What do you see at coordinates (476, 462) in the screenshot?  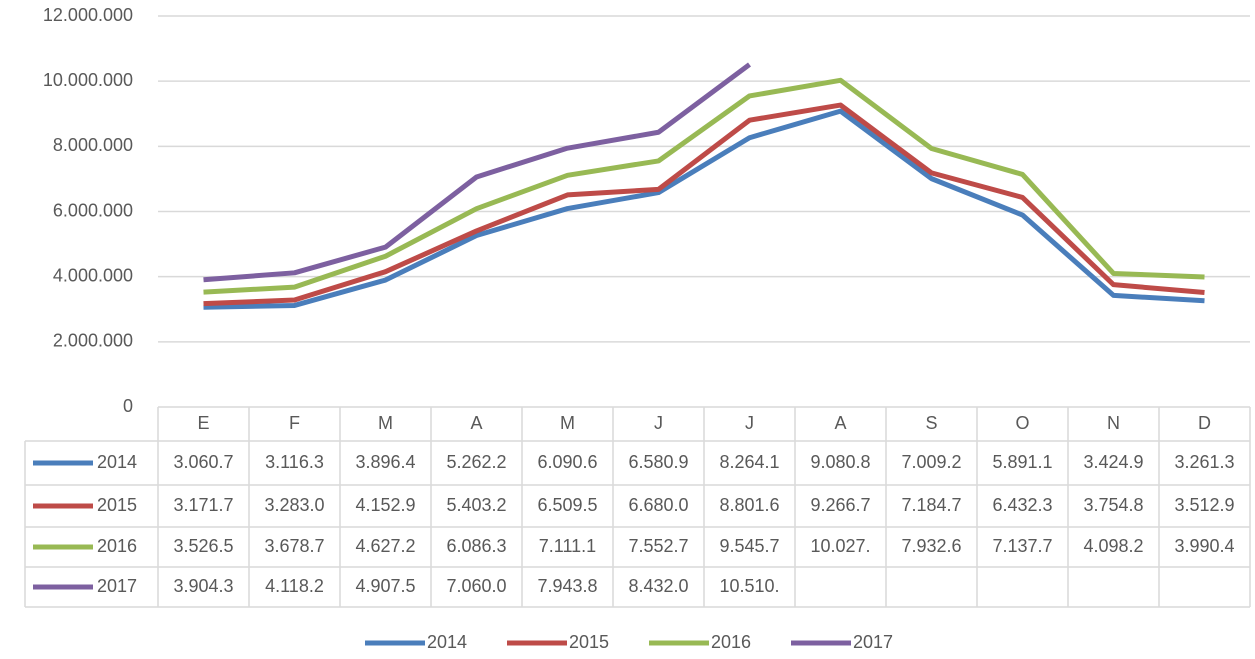 I see `table-value: 5.262.2` at bounding box center [476, 462].